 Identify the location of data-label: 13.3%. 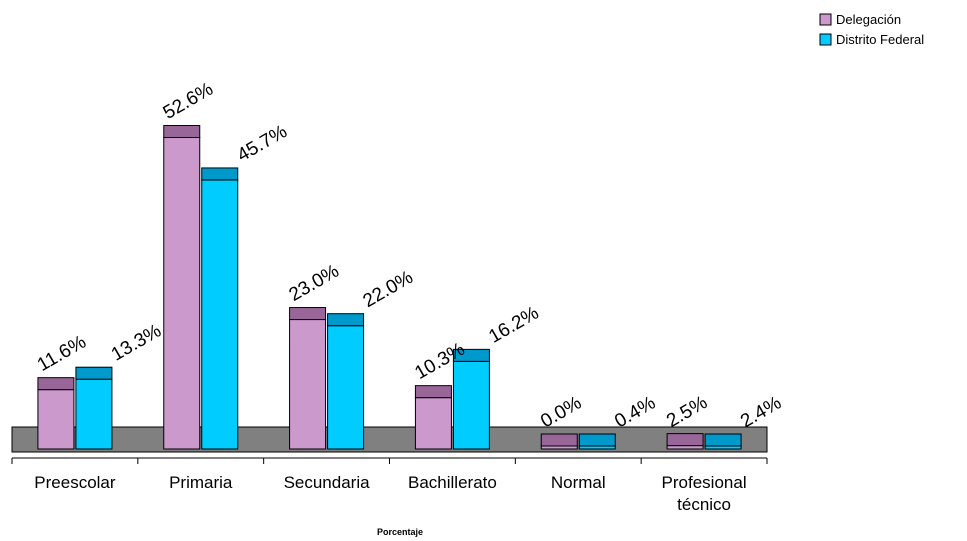
(136, 342).